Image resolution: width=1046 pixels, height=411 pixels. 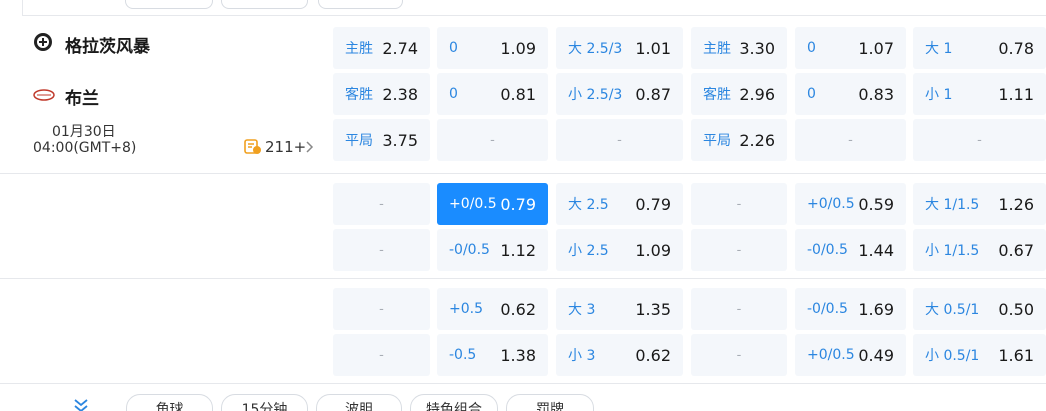 What do you see at coordinates (84, 132) in the screenshot?
I see `match-date: 01月30日` at bounding box center [84, 132].